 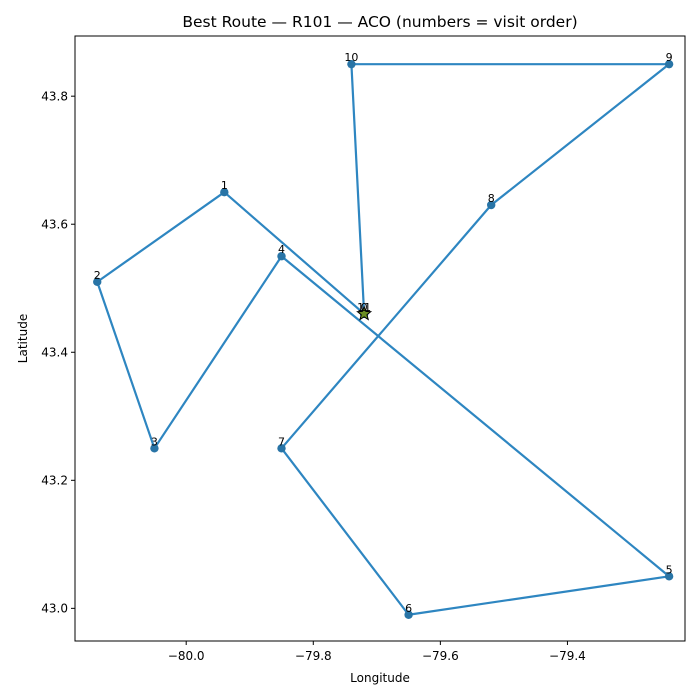 What do you see at coordinates (54, 224) in the screenshot?
I see `y-tick-label: 43.6` at bounding box center [54, 224].